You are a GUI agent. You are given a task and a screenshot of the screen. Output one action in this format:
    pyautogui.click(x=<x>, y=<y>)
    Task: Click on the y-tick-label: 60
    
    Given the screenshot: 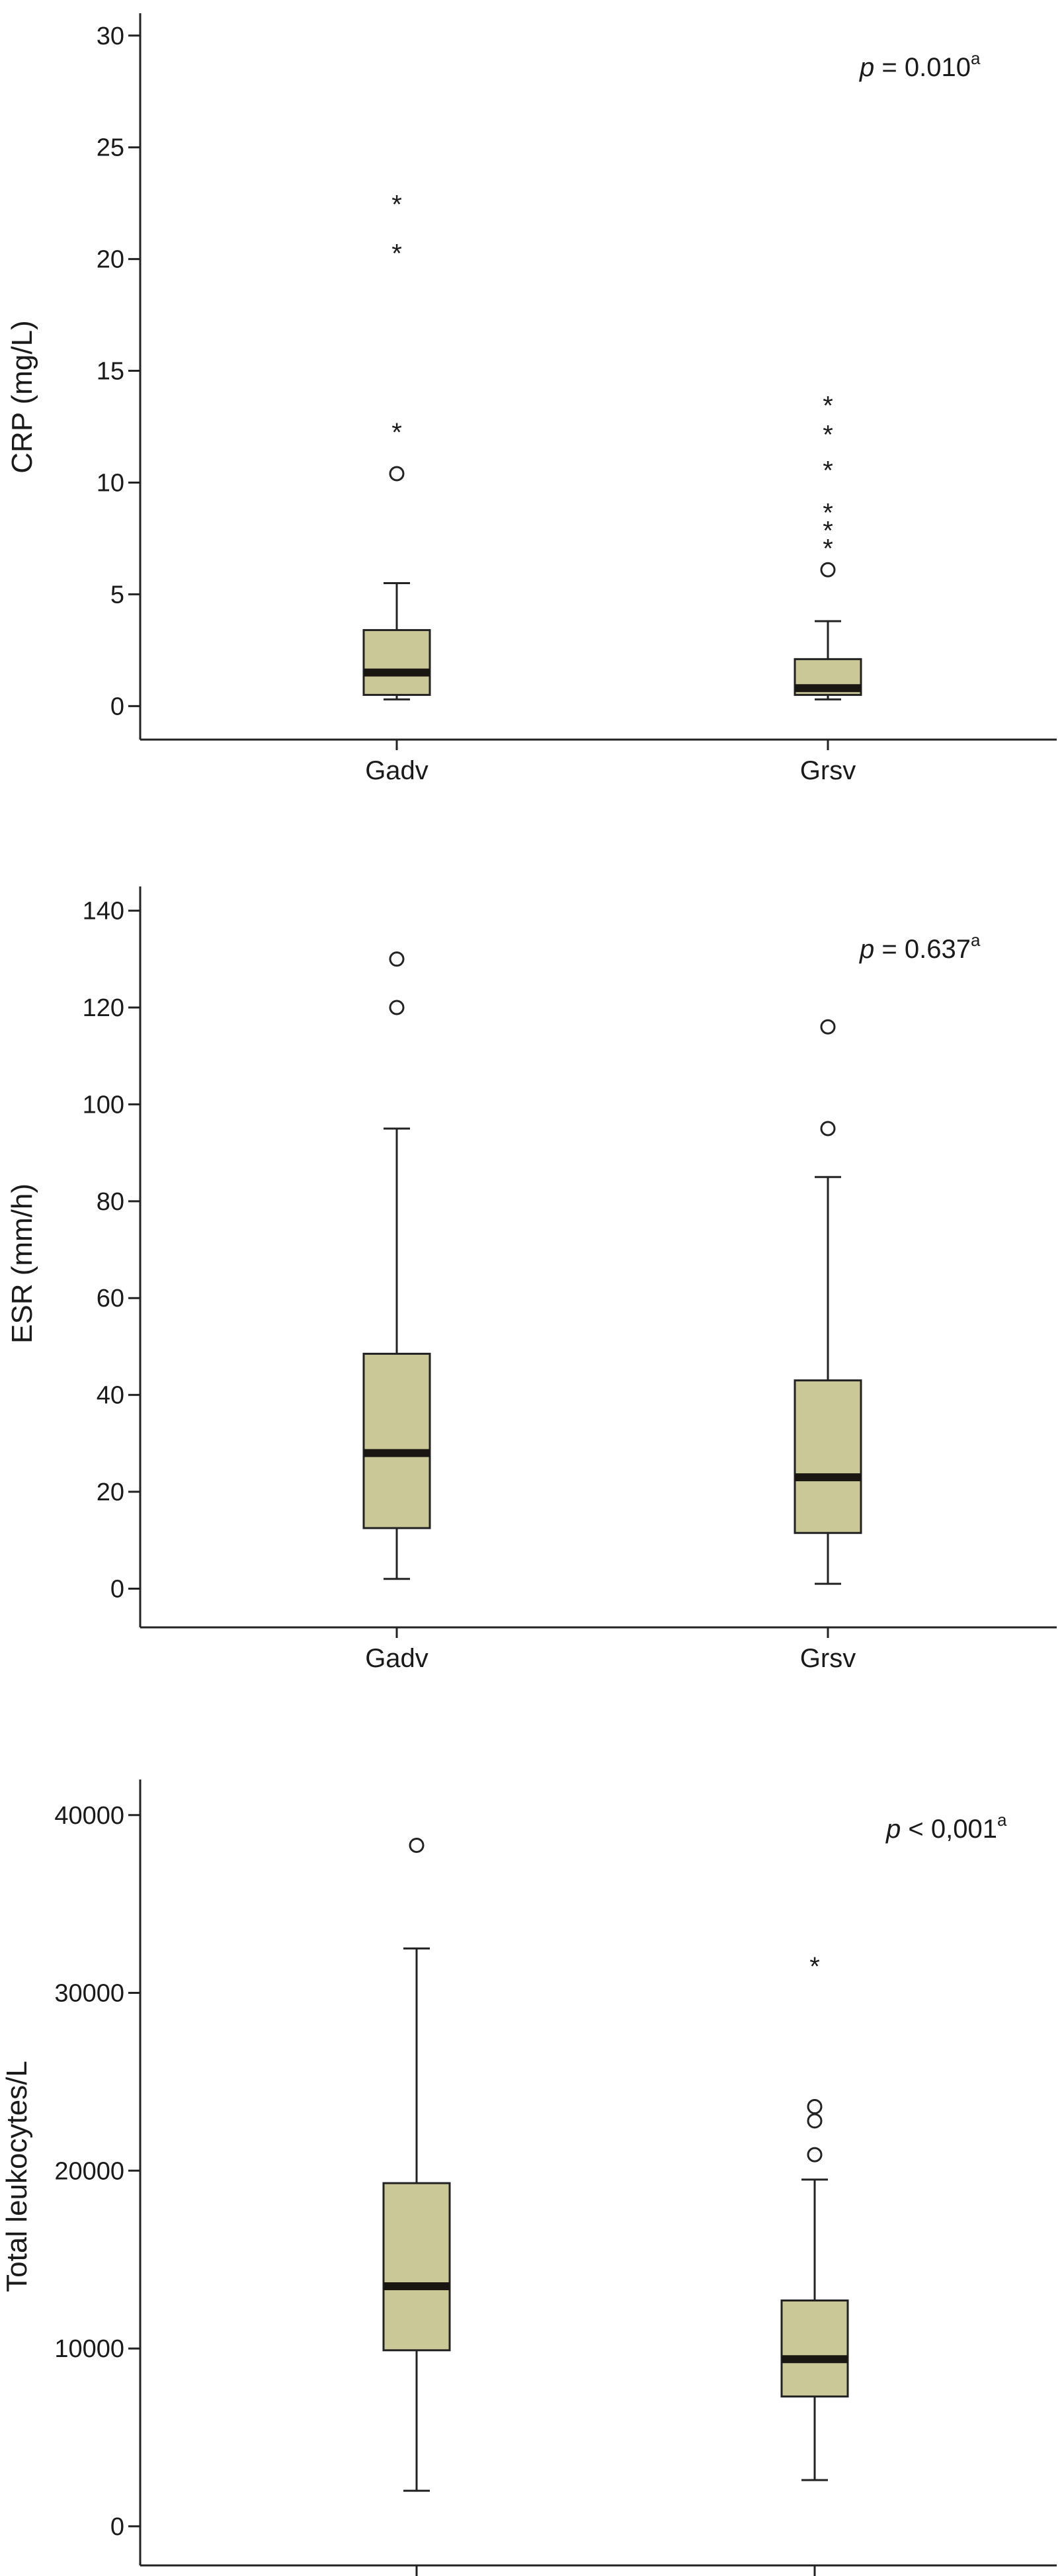 What is the action you would take?
    pyautogui.click(x=110, y=1298)
    